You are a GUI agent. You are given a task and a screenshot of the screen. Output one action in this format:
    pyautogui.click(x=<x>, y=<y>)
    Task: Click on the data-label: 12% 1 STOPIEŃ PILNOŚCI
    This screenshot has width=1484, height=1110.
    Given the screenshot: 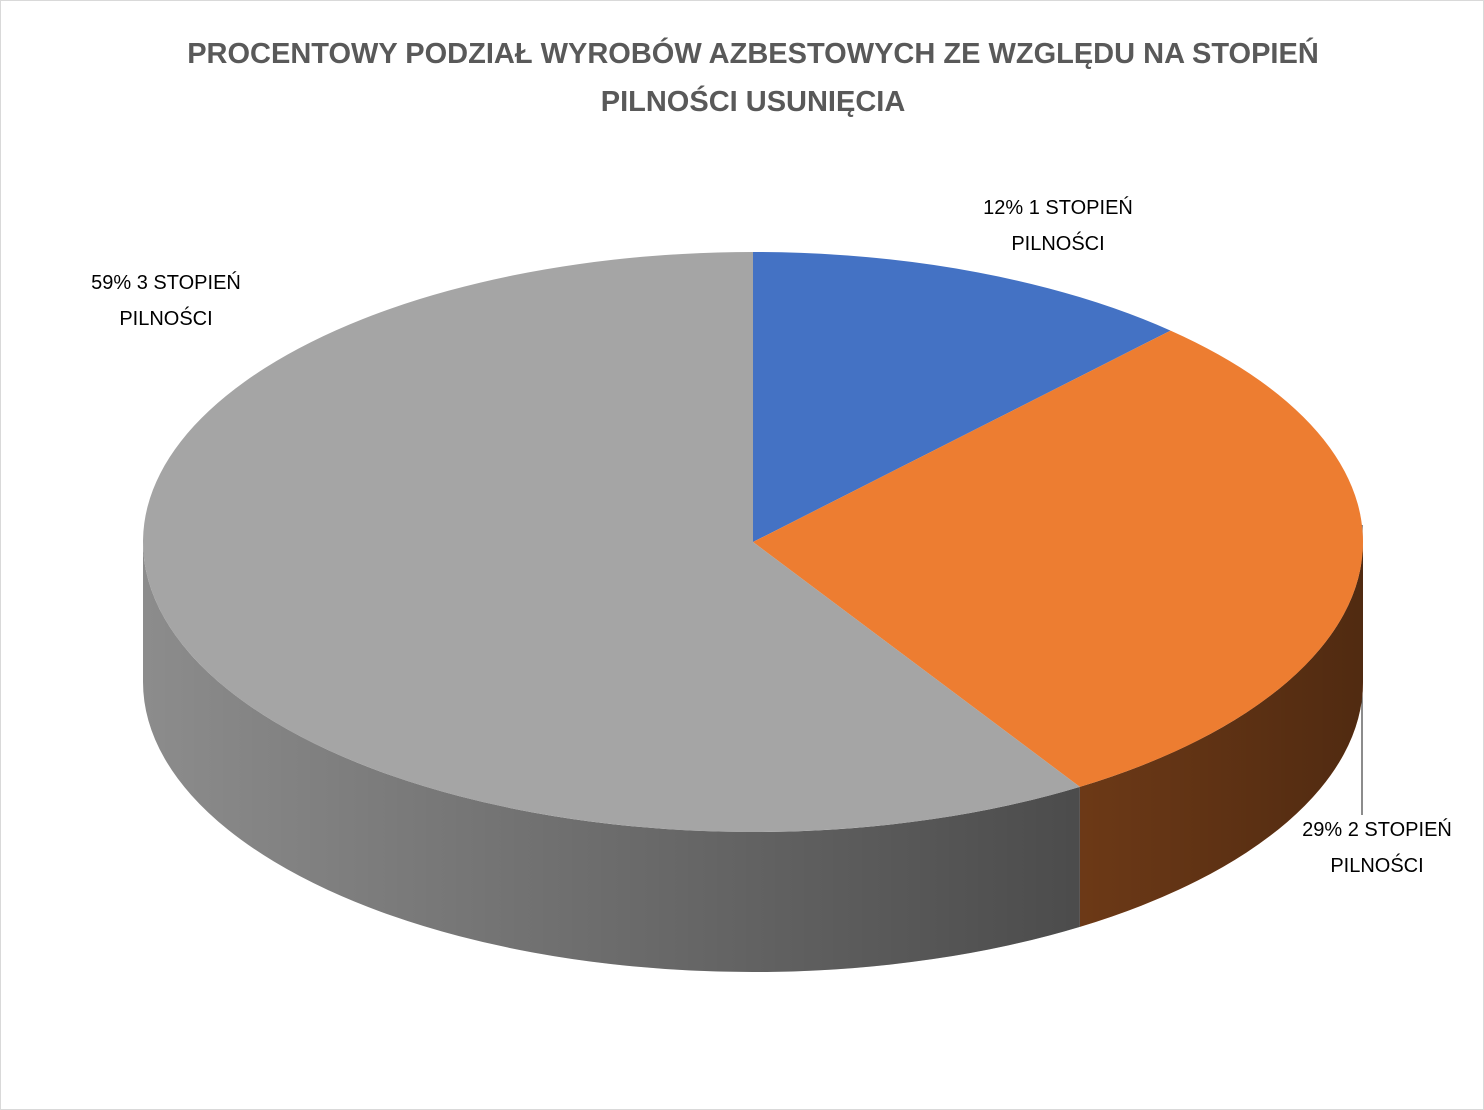 What is the action you would take?
    pyautogui.click(x=1058, y=226)
    